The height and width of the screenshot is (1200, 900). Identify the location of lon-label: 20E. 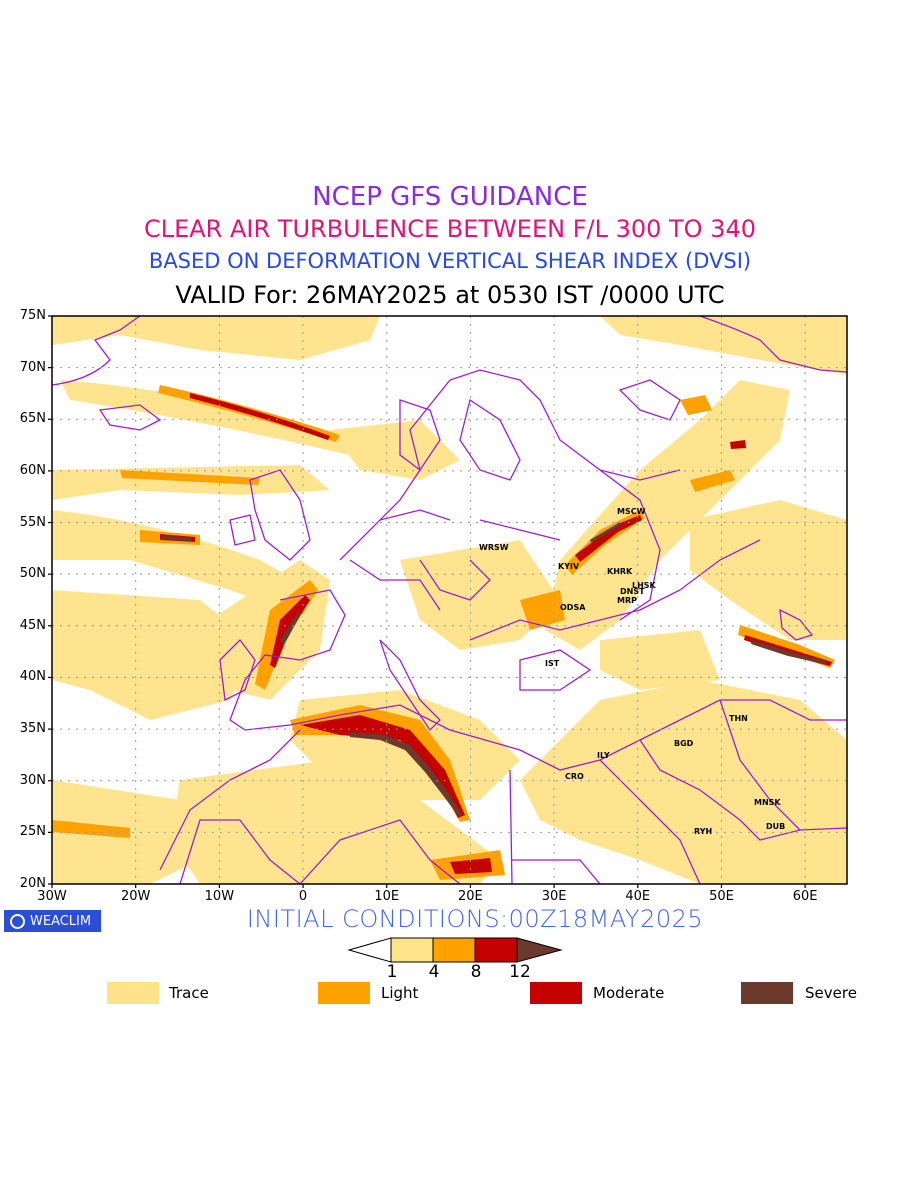
(470, 896).